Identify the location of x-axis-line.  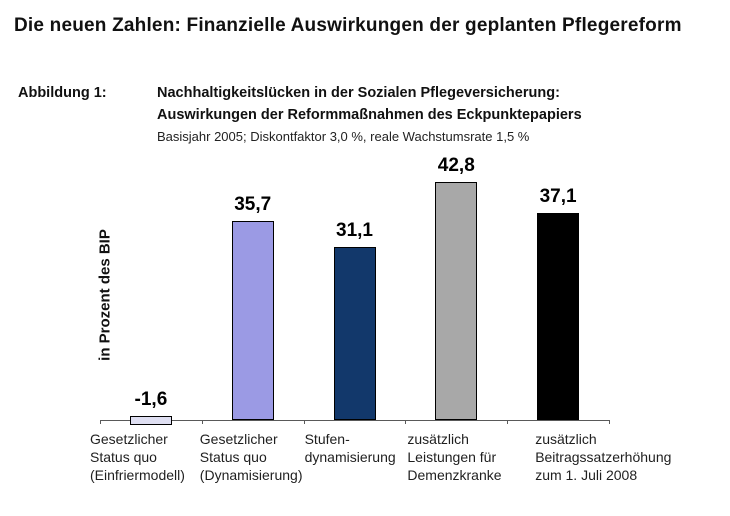
(354, 420).